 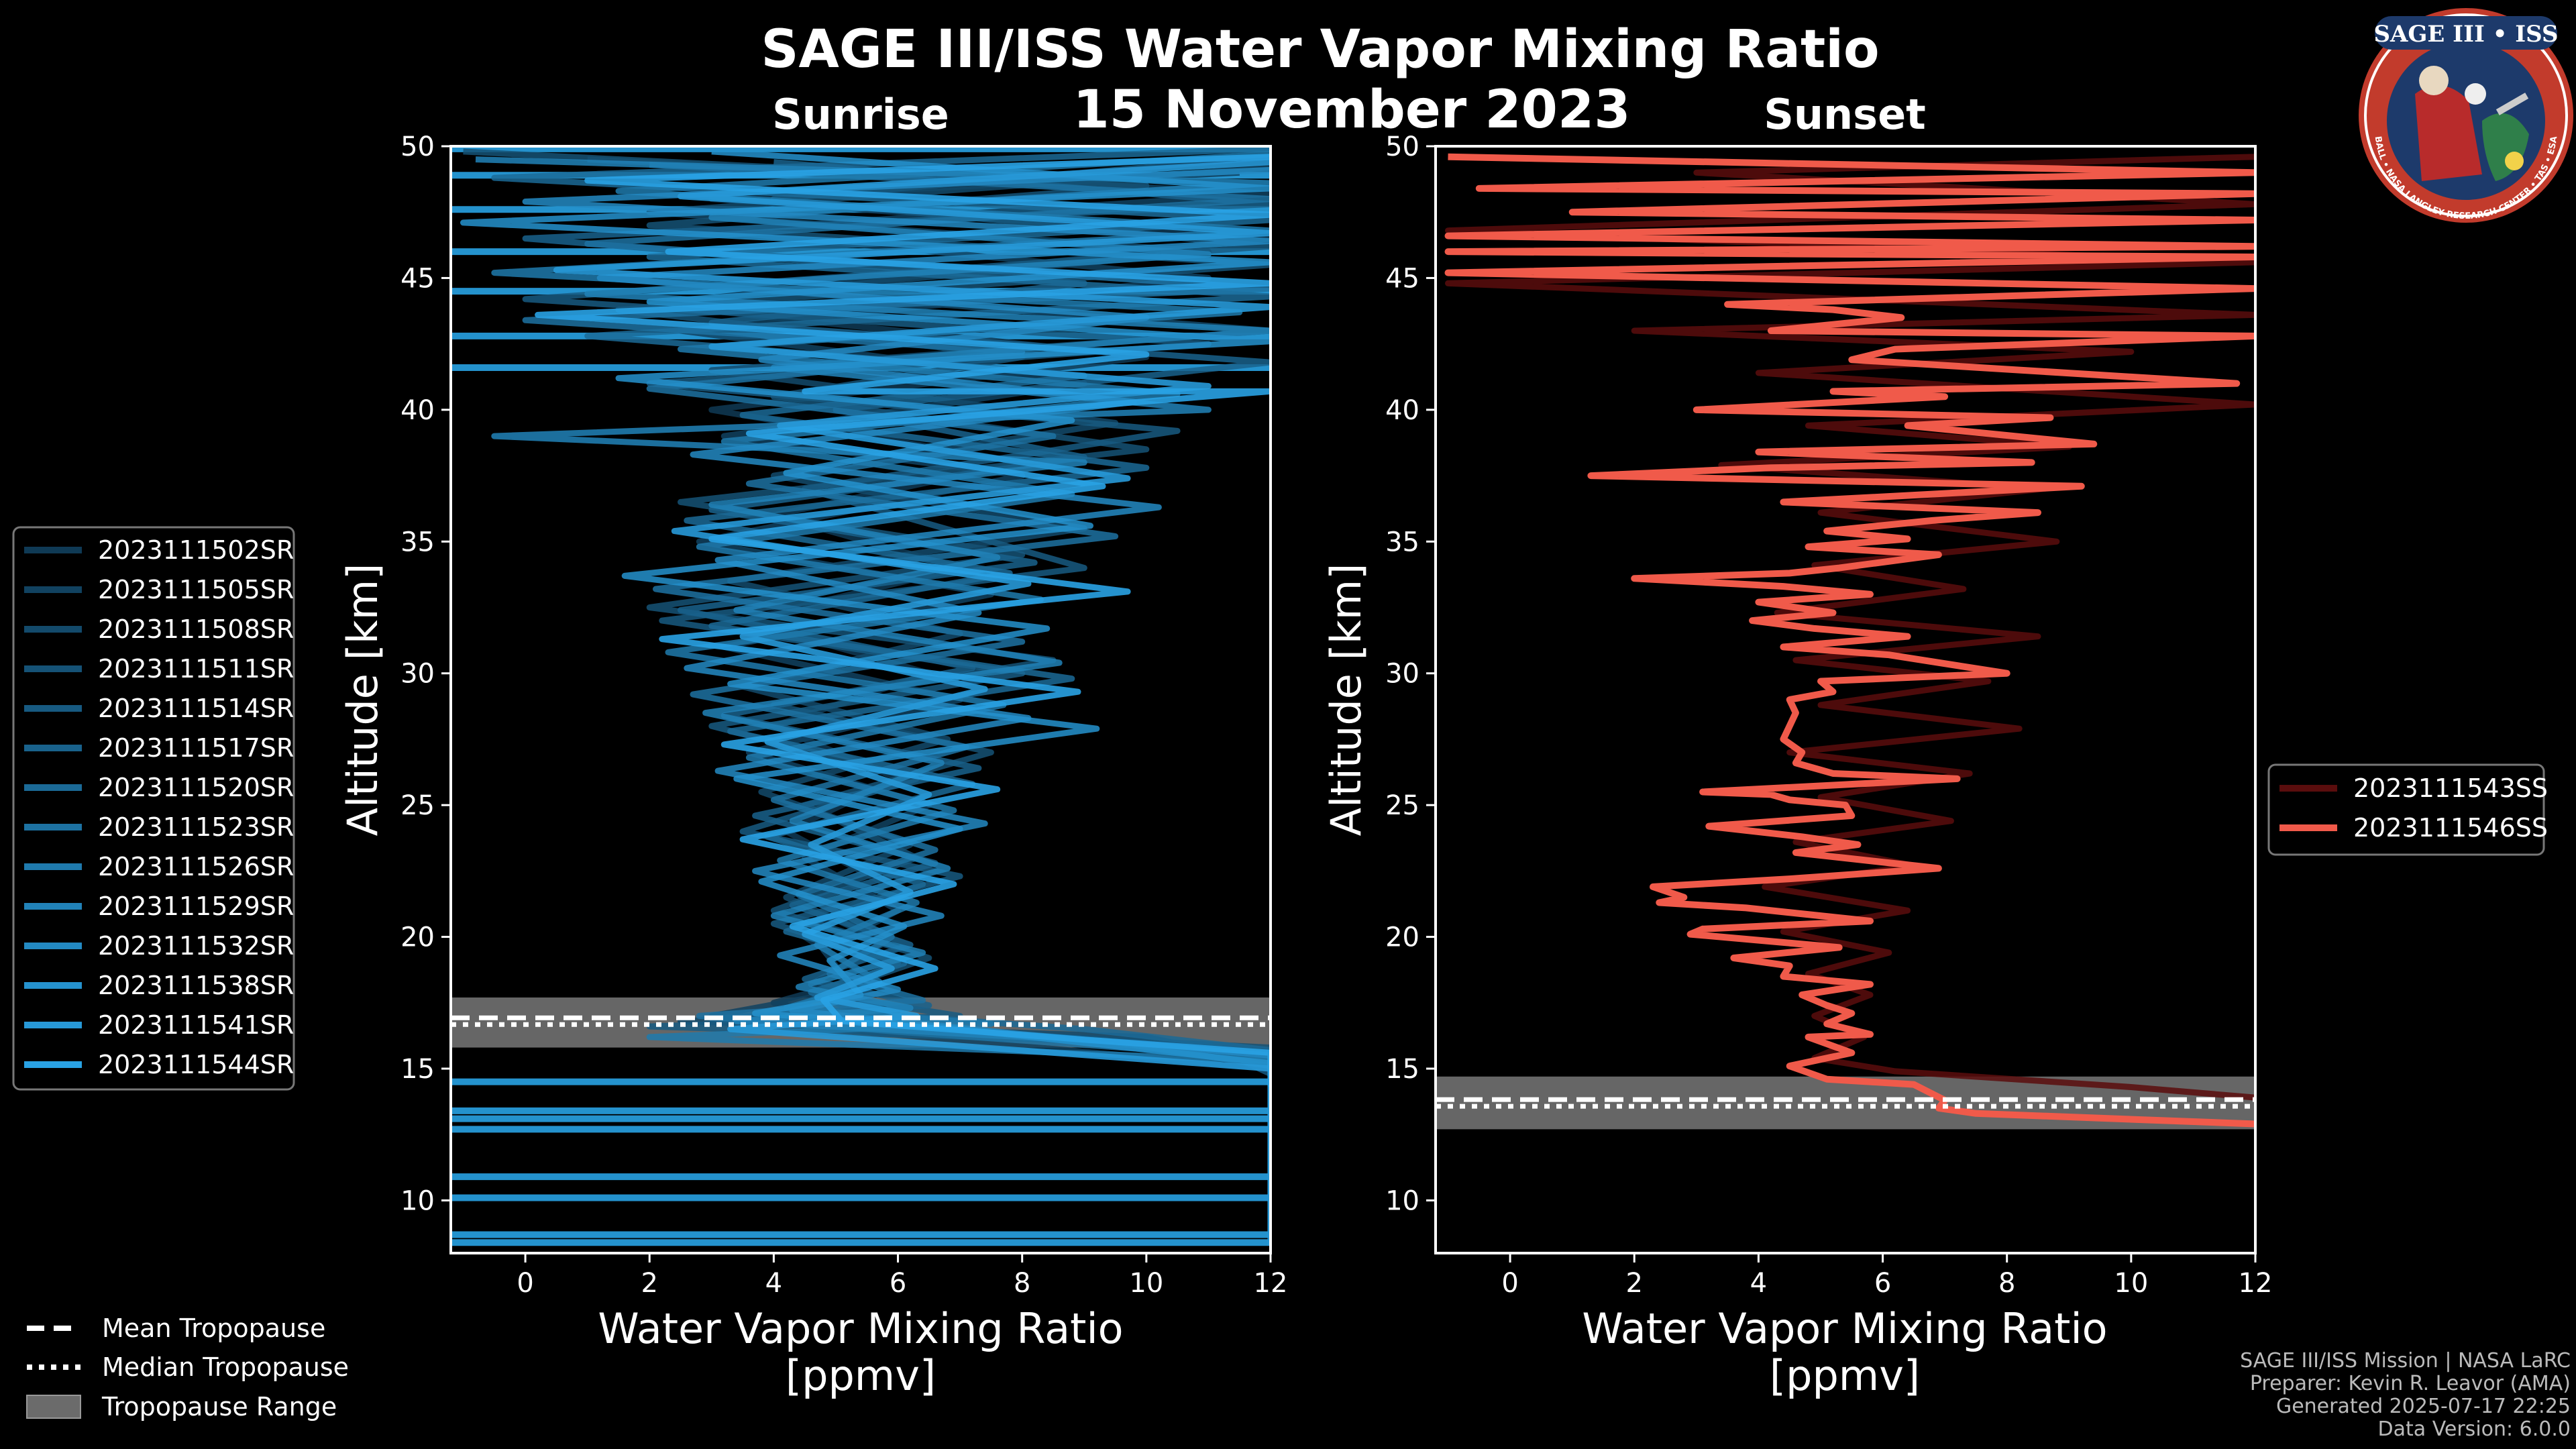 What do you see at coordinates (417, 805) in the screenshot?
I see `sunrise-ytick-label: 25` at bounding box center [417, 805].